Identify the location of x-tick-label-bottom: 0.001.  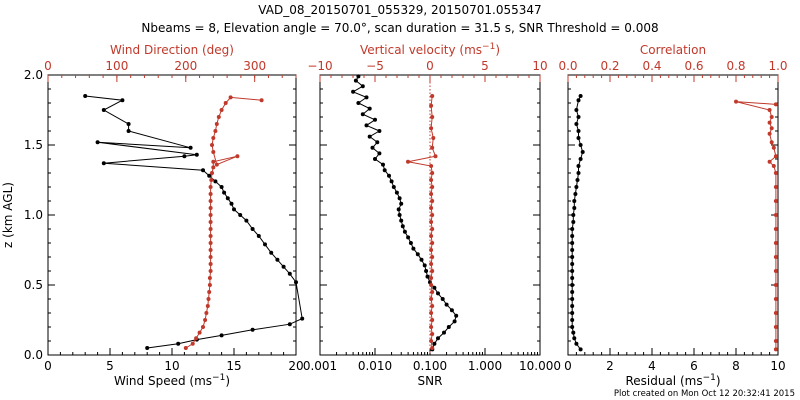
(320, 366).